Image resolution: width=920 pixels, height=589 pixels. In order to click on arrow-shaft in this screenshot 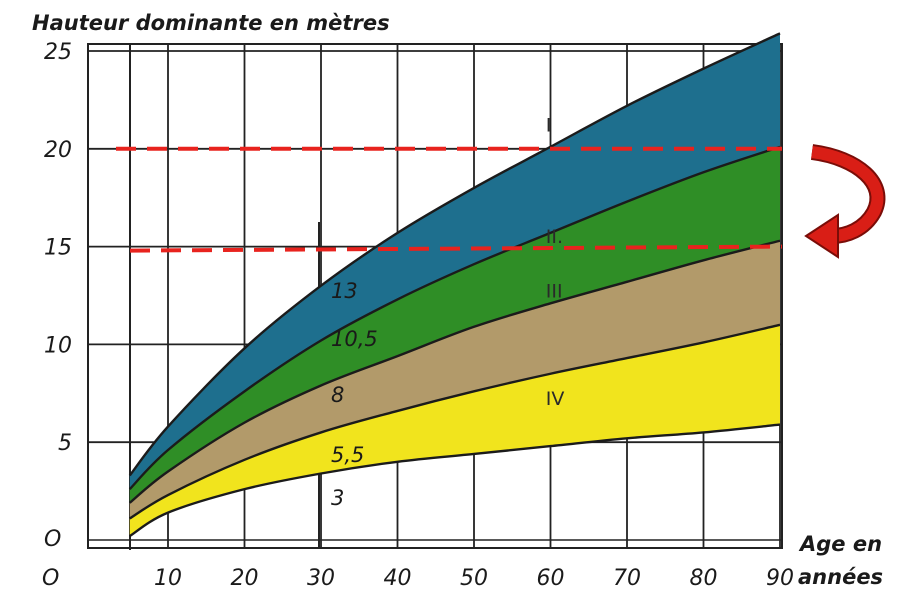, I will do `click(847, 194)`.